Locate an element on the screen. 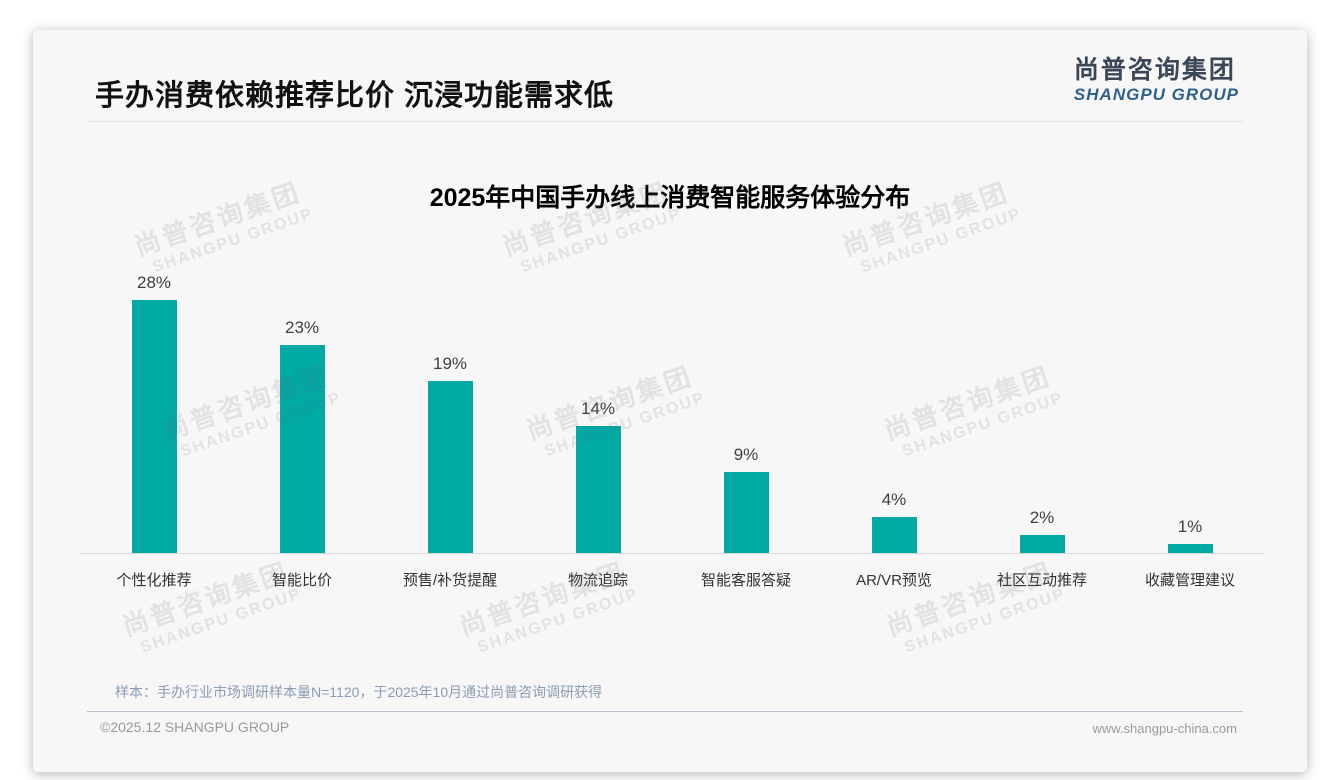  chart-title: 2025年中国手办线上消费智能服务体验分布 is located at coordinates (670, 198).